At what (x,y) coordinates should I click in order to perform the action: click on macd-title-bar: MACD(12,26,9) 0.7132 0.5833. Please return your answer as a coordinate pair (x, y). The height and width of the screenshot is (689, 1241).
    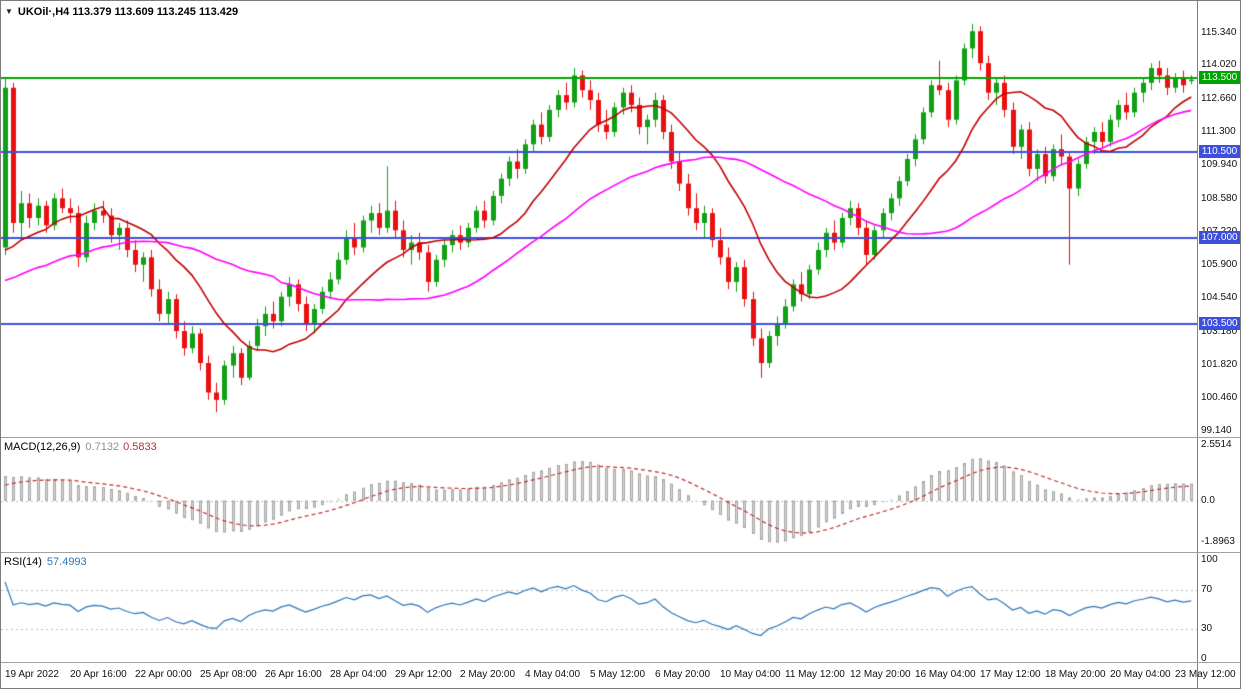
    Looking at the image, I should click on (80, 447).